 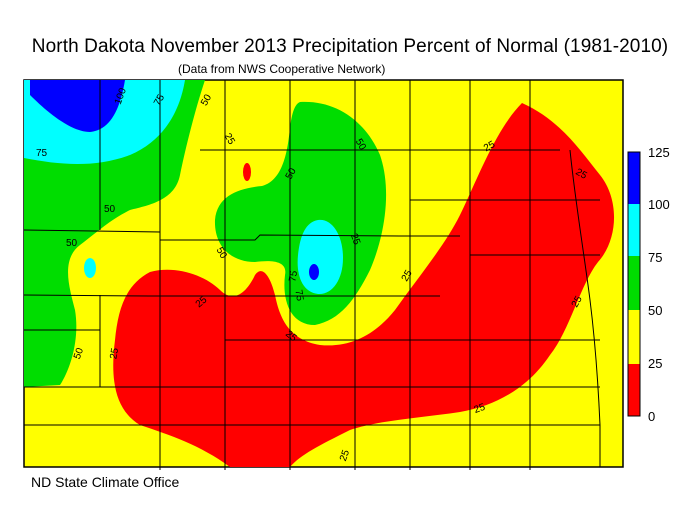 I want to click on colorbar-segment-yellow, so click(x=634, y=337).